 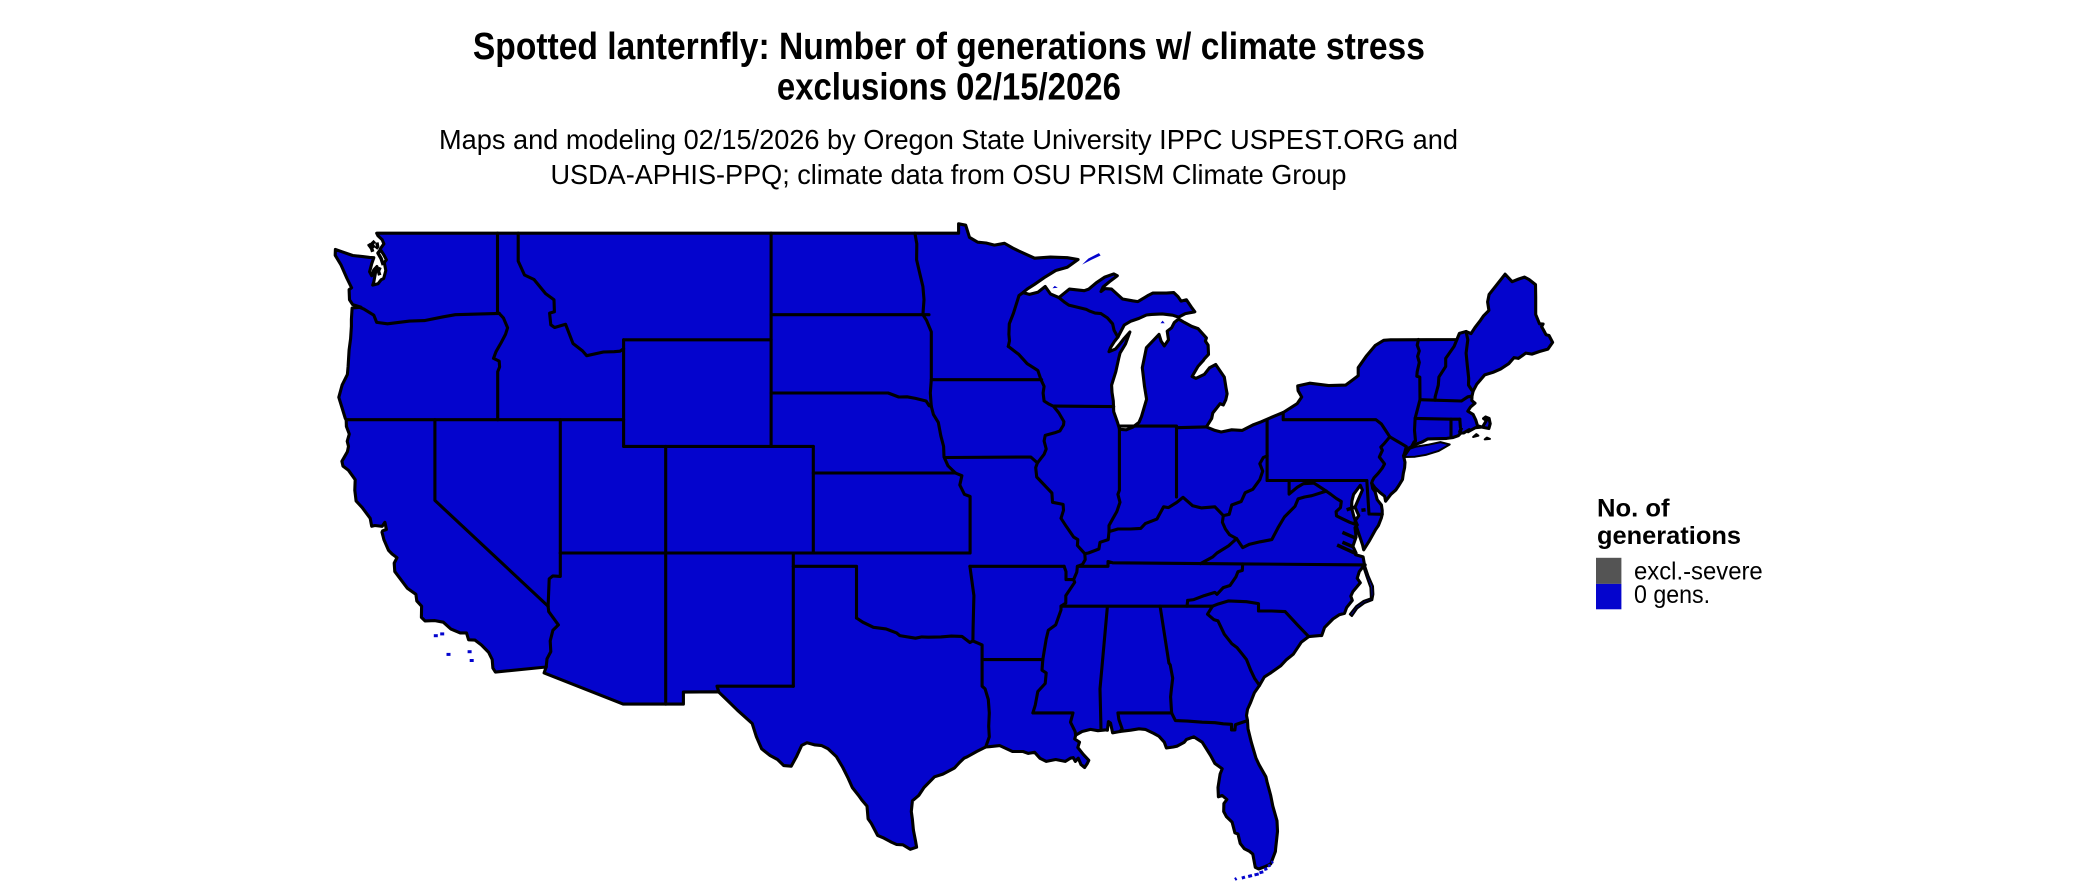 I want to click on svg-text: 0 gens., so click(x=1672, y=595).